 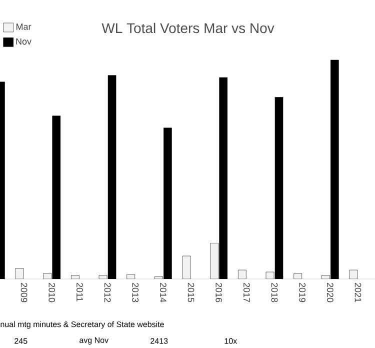 I want to click on legend-label: Nov, so click(x=24, y=41).